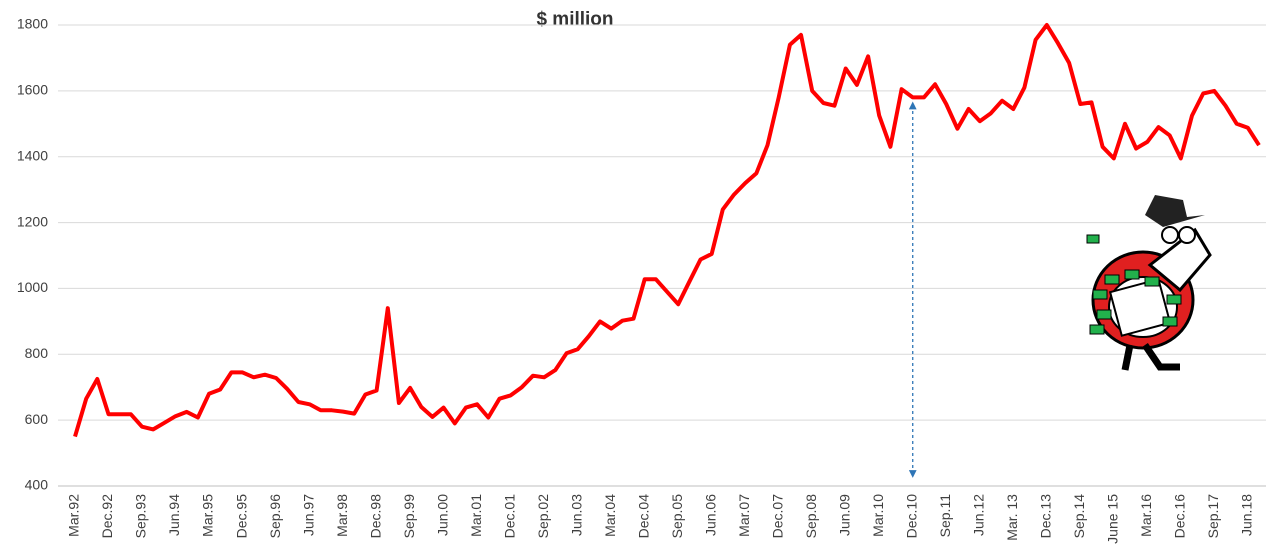 This screenshot has width=1266, height=558. I want to click on x-tick-label: Dec.16, so click(1180, 516).